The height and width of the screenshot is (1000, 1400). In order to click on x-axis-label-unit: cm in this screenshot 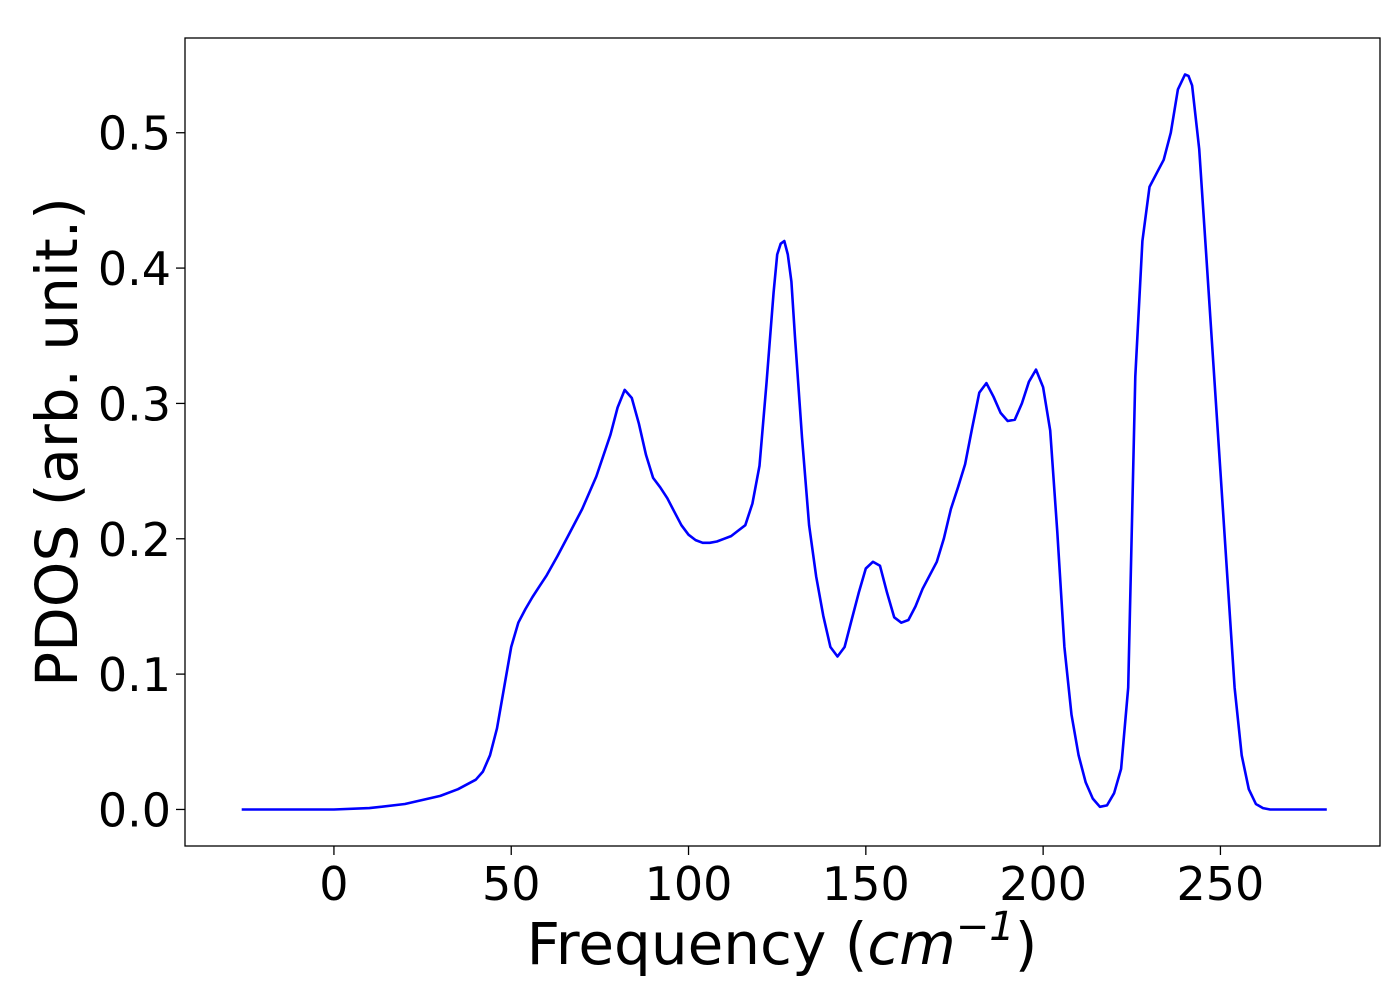, I will do `click(911, 944)`.